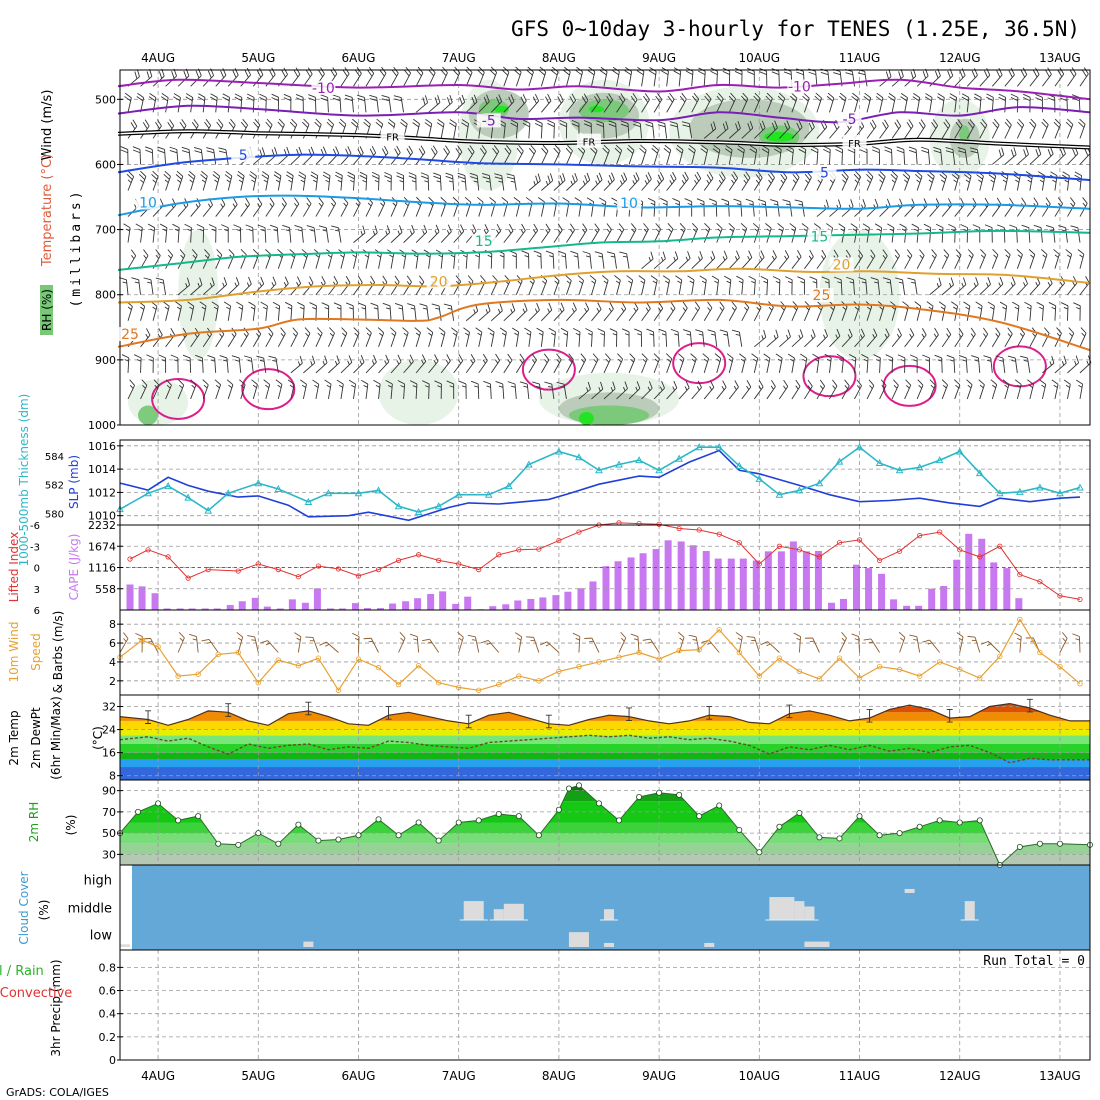 This screenshot has width=1100, height=1100. Describe the element at coordinates (385, 362) in the screenshot. I see `upper-wind-barb-271-halffeather` at that location.